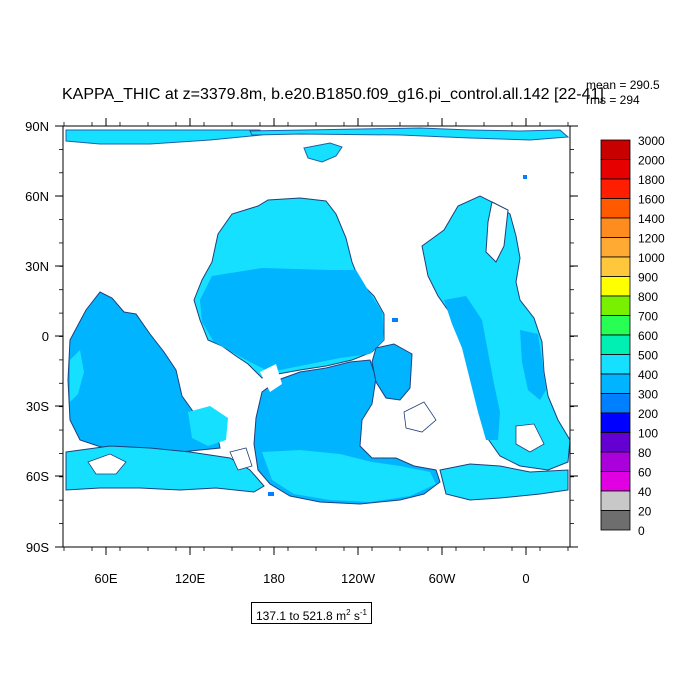  What do you see at coordinates (623, 85) in the screenshot?
I see `mean-stat: mean = 290.5` at bounding box center [623, 85].